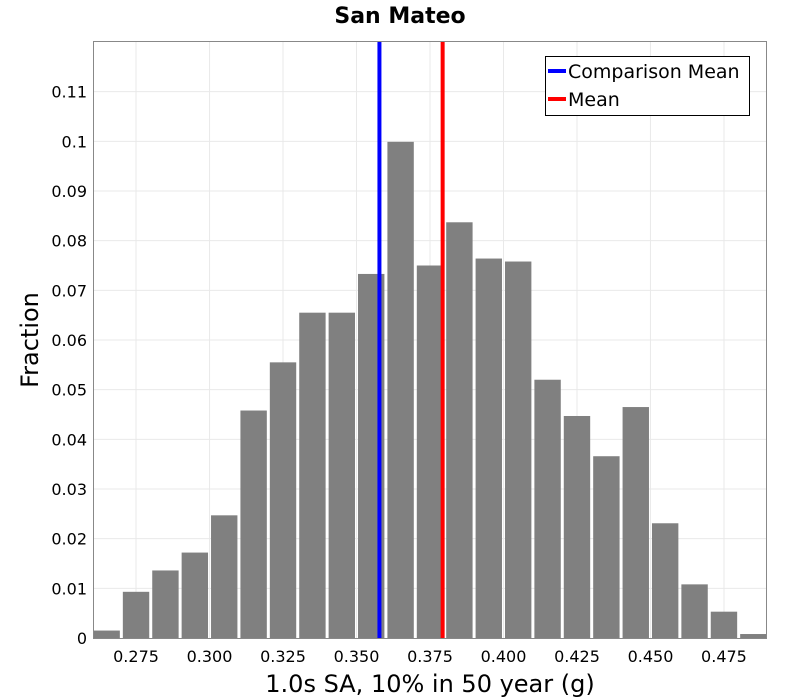 This screenshot has width=800, height=700. I want to click on x-axis-label: 1.0s SA, 10% in 50 year (g), so click(429, 684).